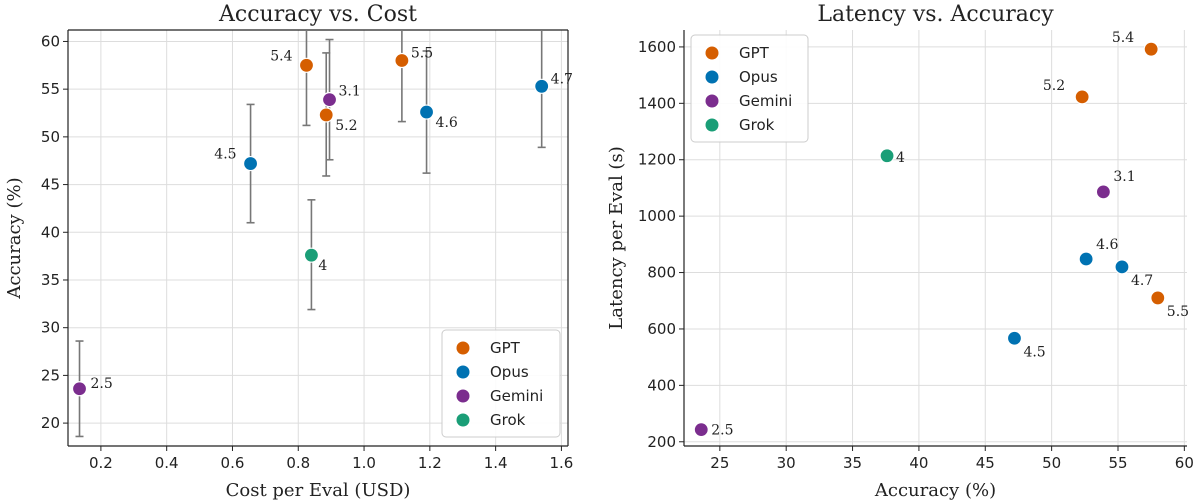  What do you see at coordinates (496, 463) in the screenshot?
I see `x-tick-label: 1.4` at bounding box center [496, 463].